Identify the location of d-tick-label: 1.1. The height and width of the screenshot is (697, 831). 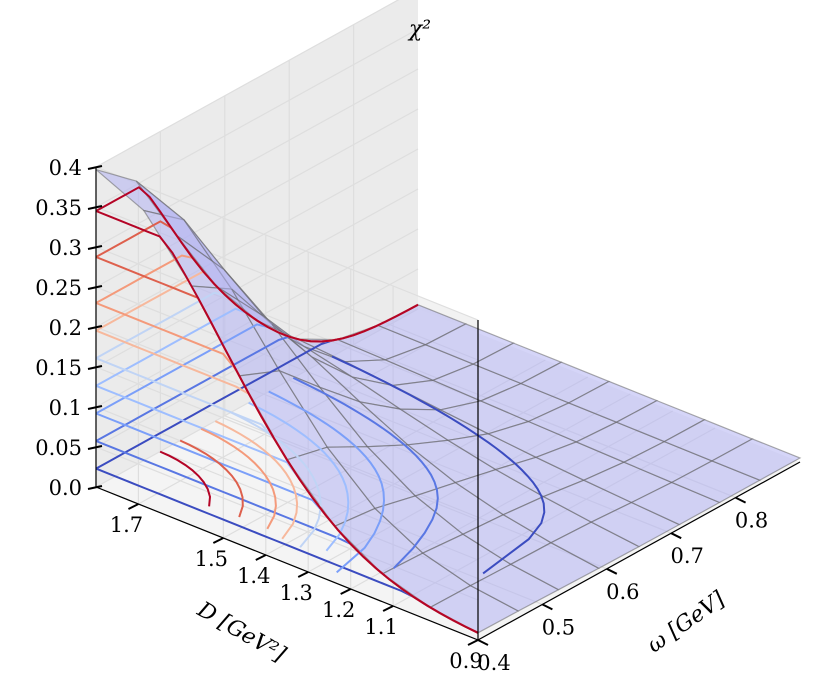
(380, 627).